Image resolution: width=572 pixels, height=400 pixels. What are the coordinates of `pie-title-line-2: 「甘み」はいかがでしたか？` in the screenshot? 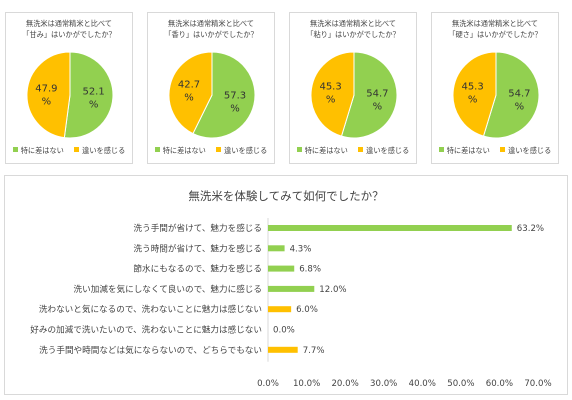 It's located at (69, 34).